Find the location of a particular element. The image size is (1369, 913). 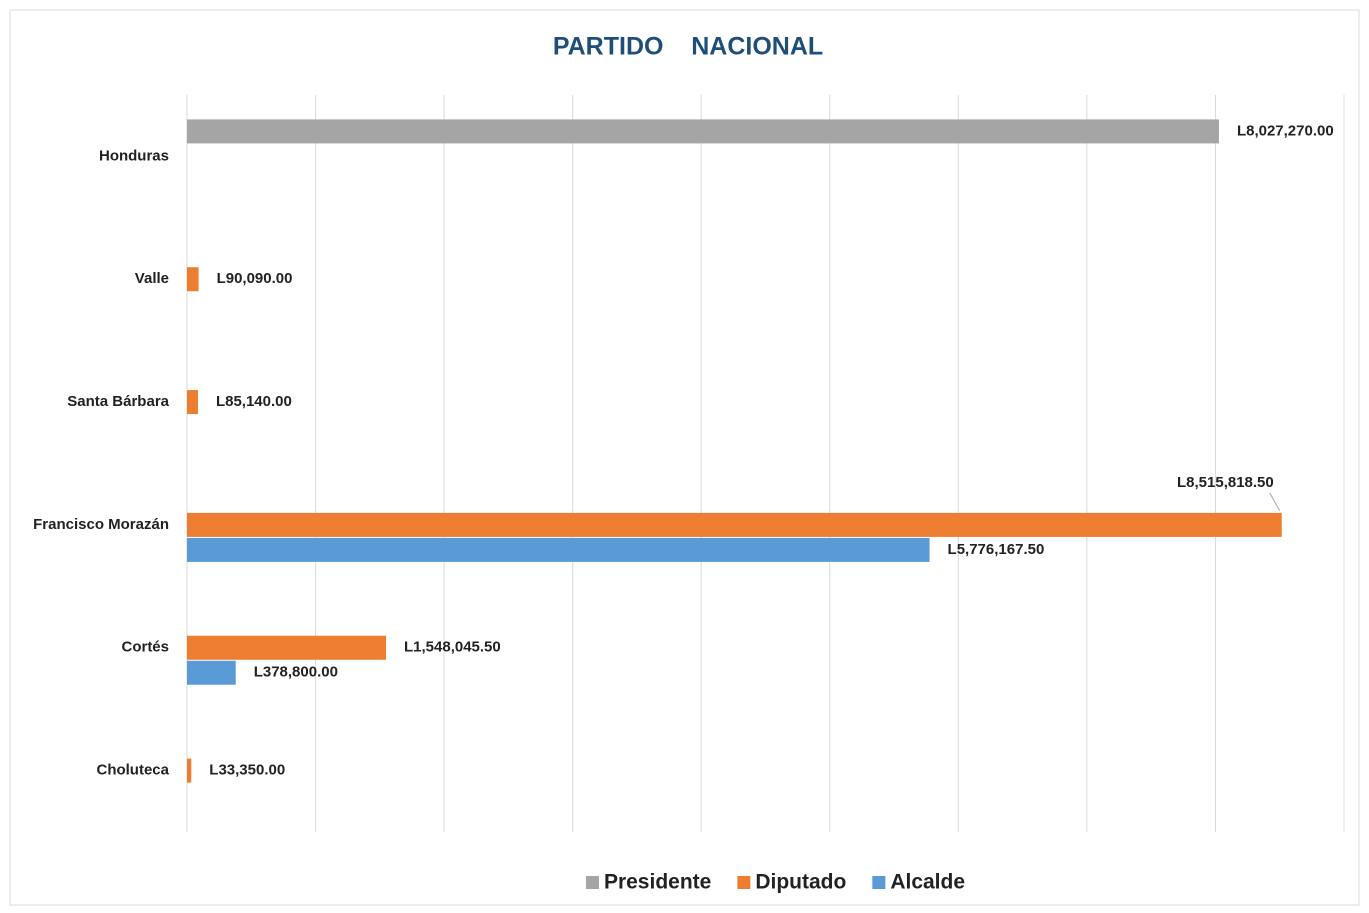

data-label: L90,090.00 is located at coordinates (255, 278).